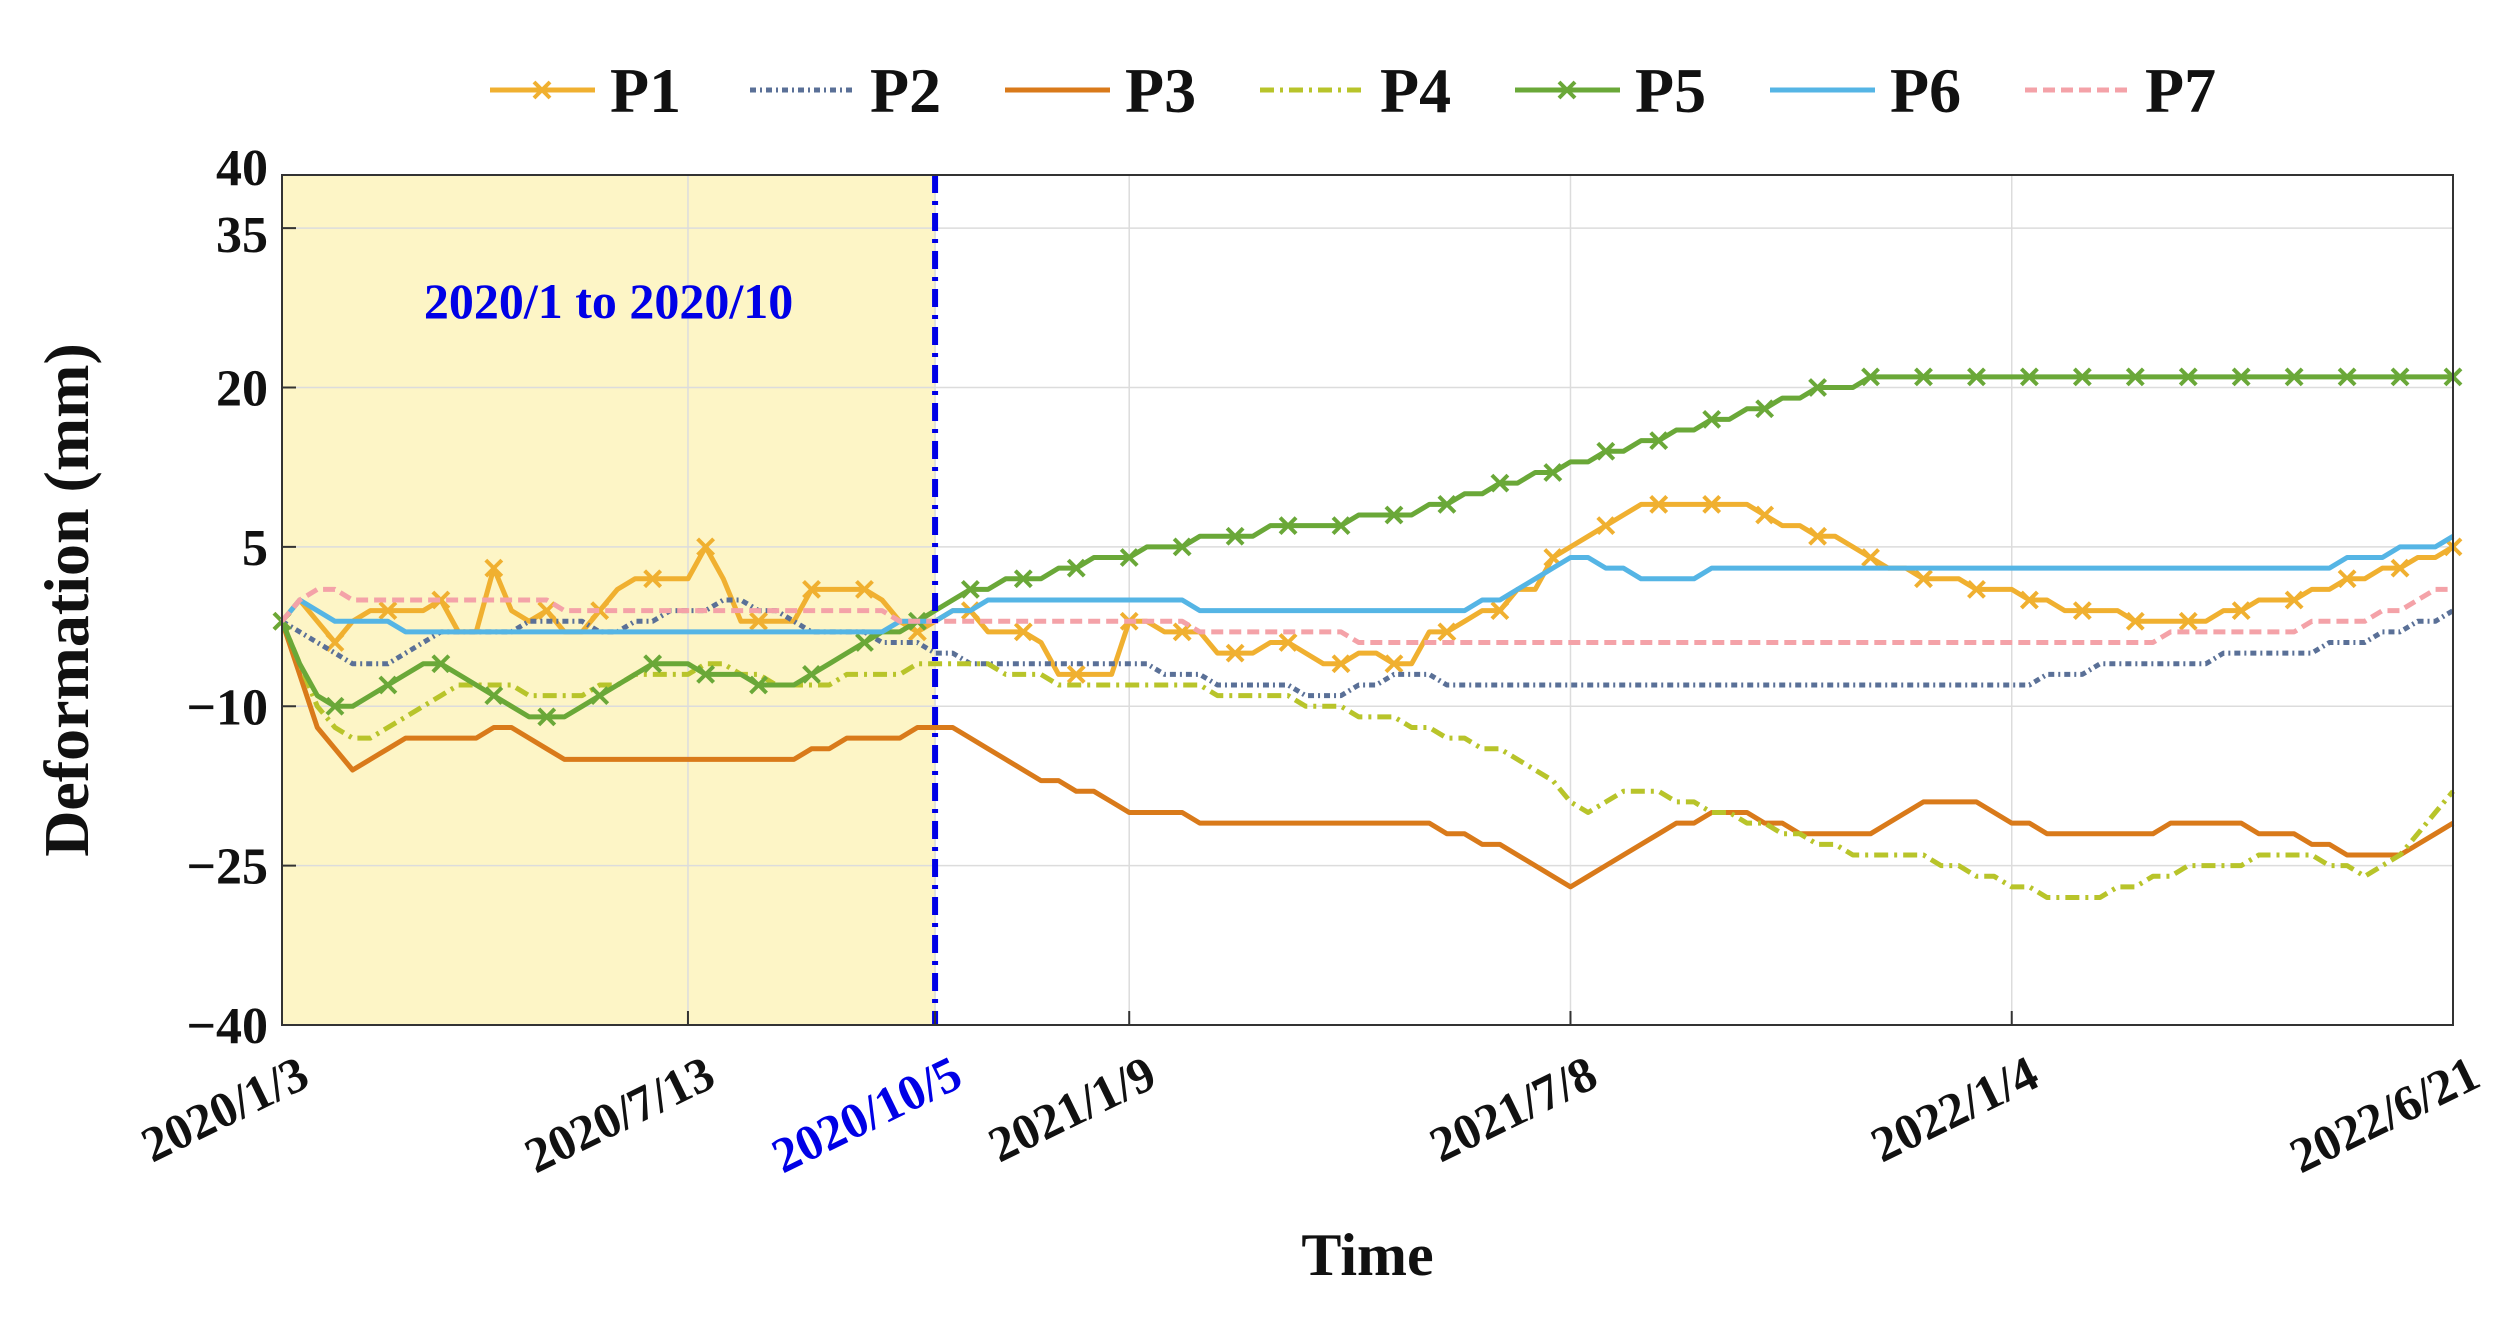 This screenshot has height=1317, width=2509. What do you see at coordinates (1160, 90) in the screenshot?
I see `legend-label: P3` at bounding box center [1160, 90].